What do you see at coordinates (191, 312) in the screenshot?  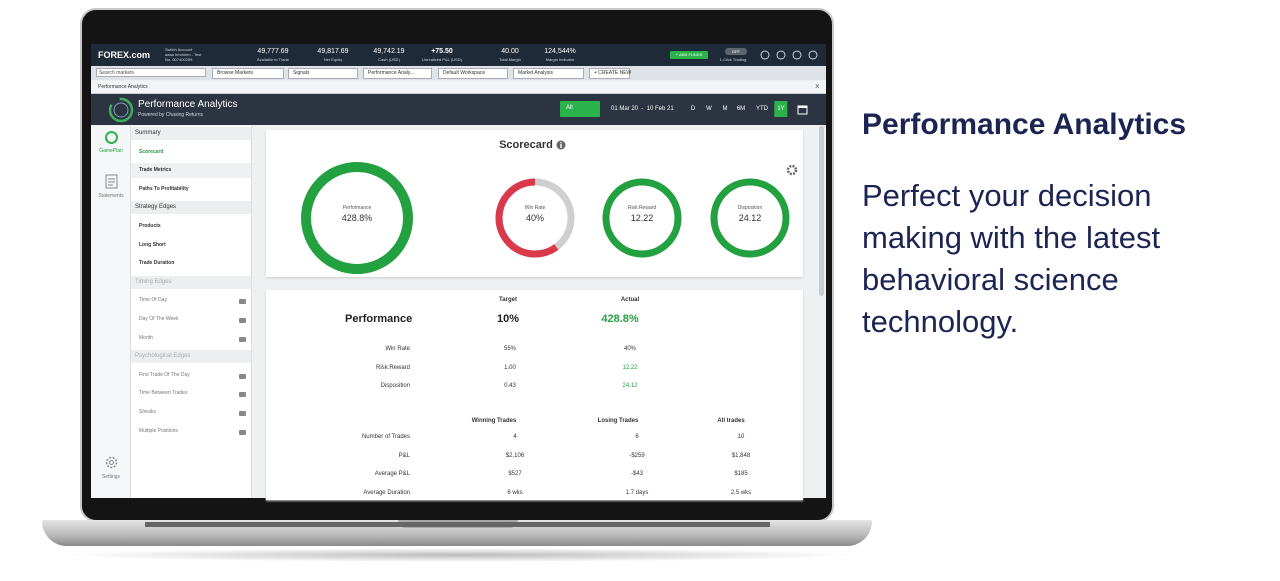 I see `sidebar` at bounding box center [191, 312].